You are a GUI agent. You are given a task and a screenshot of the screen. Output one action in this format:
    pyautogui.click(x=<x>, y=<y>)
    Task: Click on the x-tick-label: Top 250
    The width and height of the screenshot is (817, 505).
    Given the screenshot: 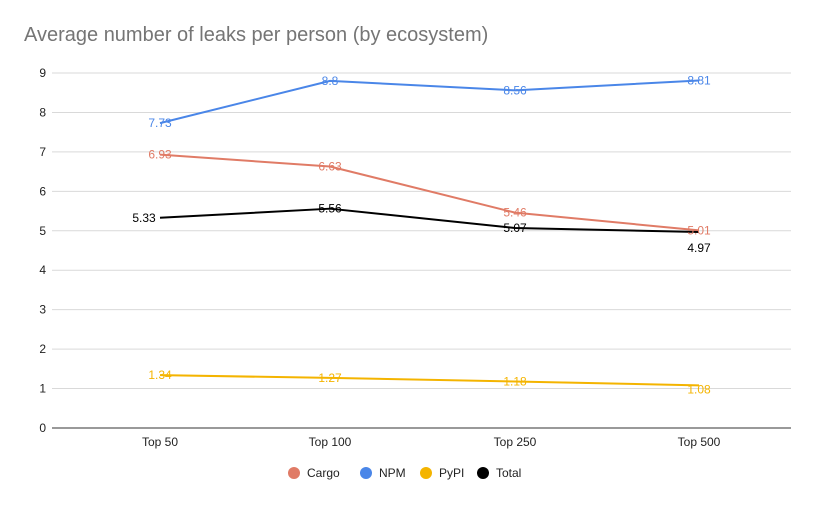 What is the action you would take?
    pyautogui.click(x=515, y=442)
    